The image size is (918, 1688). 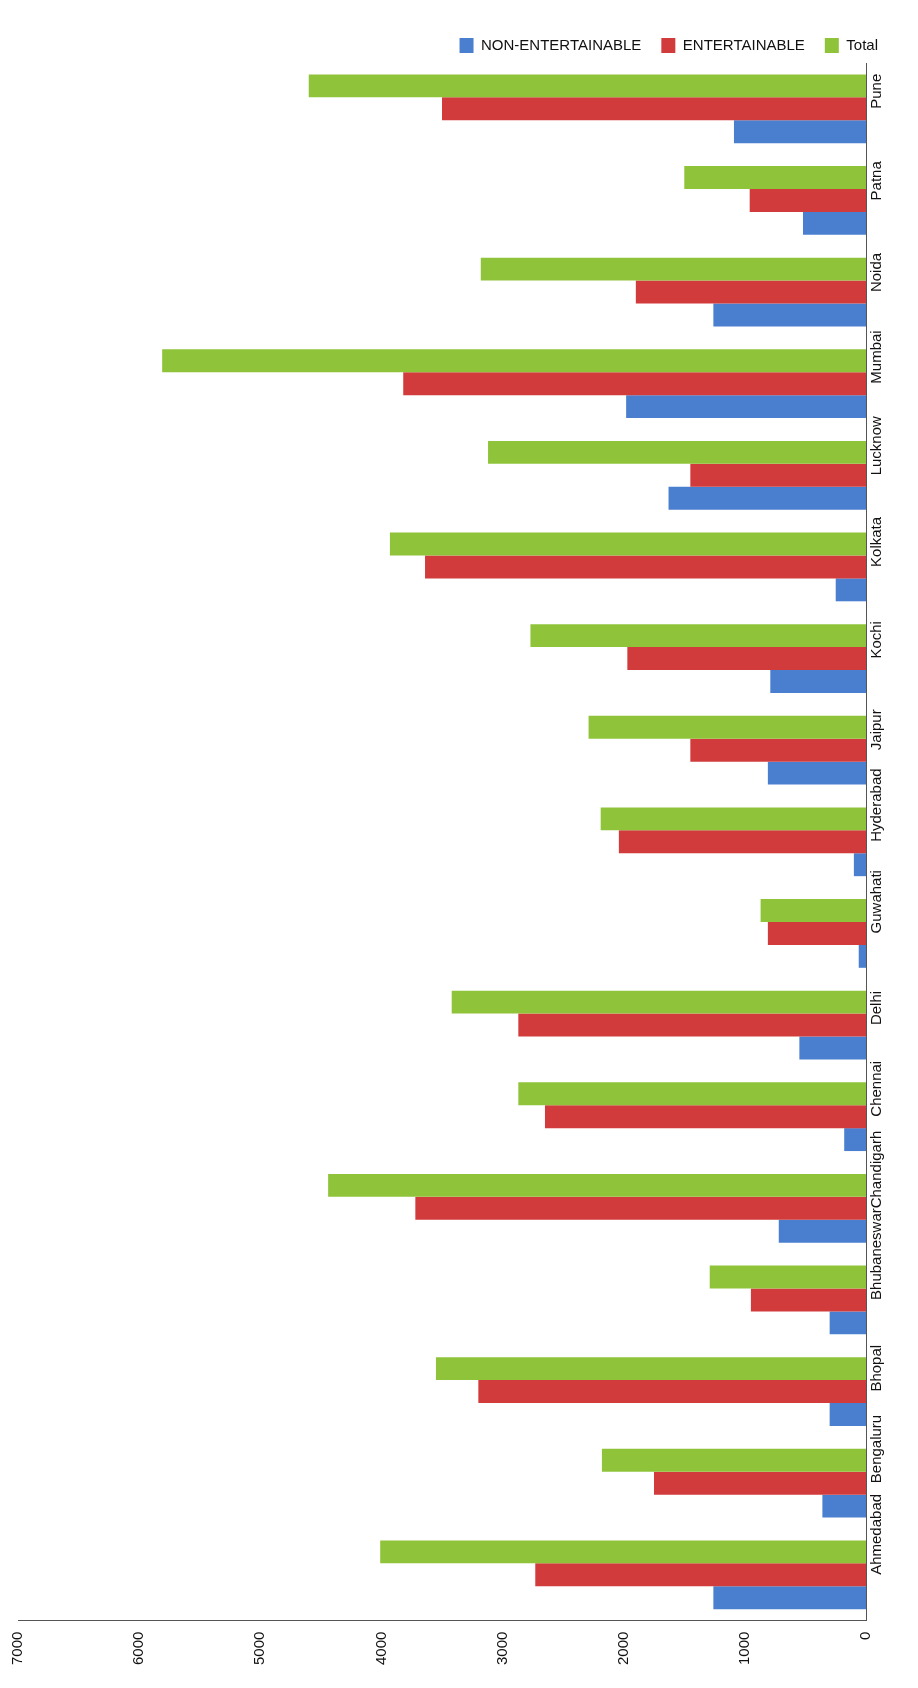 What do you see at coordinates (17, 1648) in the screenshot?
I see `x-tick-label: 7000` at bounding box center [17, 1648].